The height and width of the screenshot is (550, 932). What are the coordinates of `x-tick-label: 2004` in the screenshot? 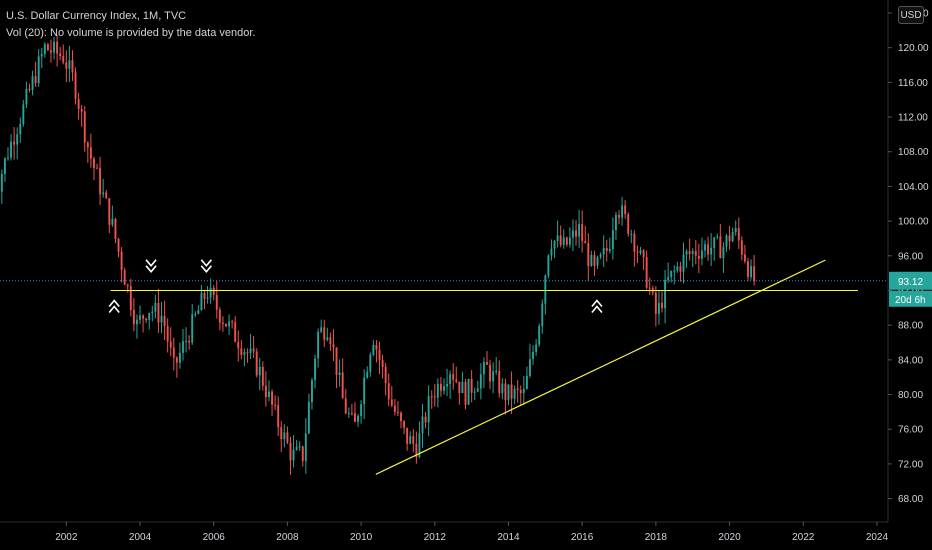 It's located at (140, 537).